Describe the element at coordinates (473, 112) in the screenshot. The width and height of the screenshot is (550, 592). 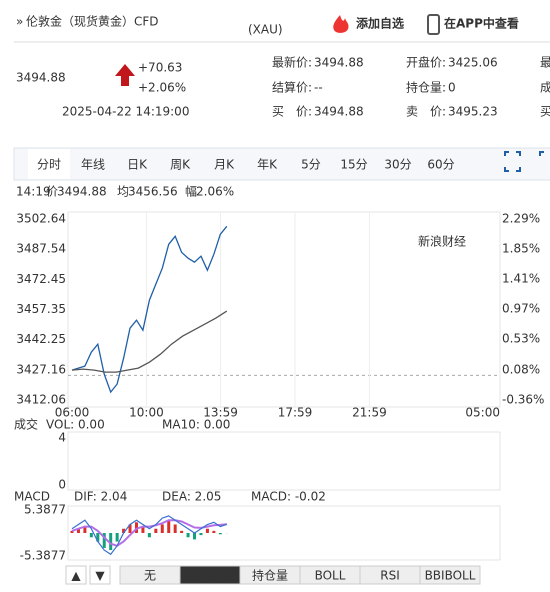
I see `stat-value: 3495.23` at that location.